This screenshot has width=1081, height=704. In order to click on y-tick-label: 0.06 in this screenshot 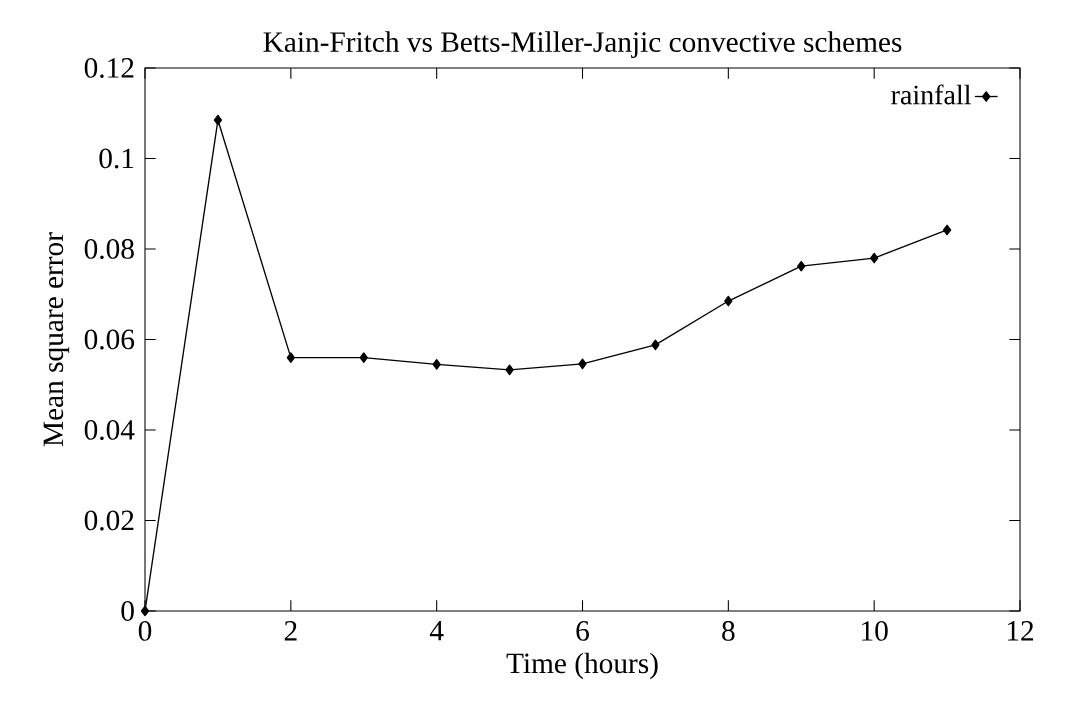, I will do `click(109, 339)`.